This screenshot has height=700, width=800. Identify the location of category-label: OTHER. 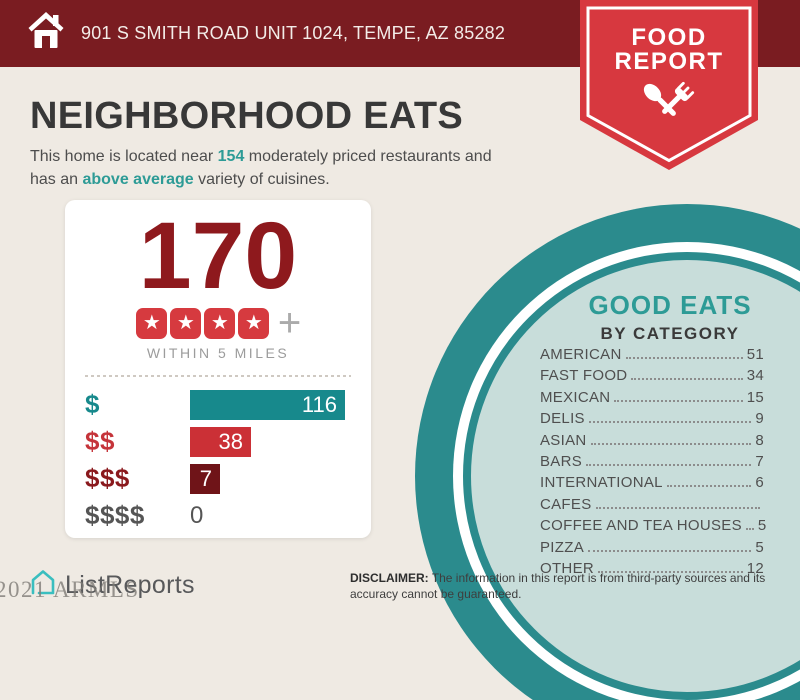
(567, 568).